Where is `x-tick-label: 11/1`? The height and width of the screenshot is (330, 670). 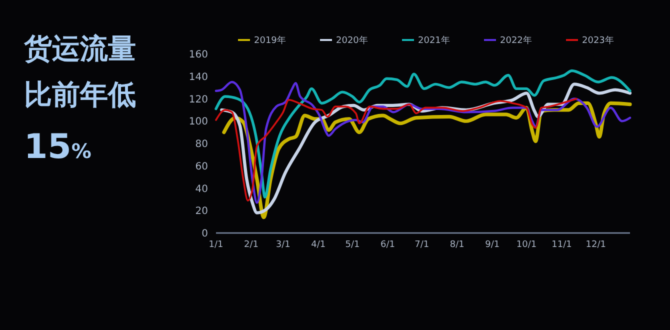 x-tick-label: 11/1 is located at coordinates (562, 245).